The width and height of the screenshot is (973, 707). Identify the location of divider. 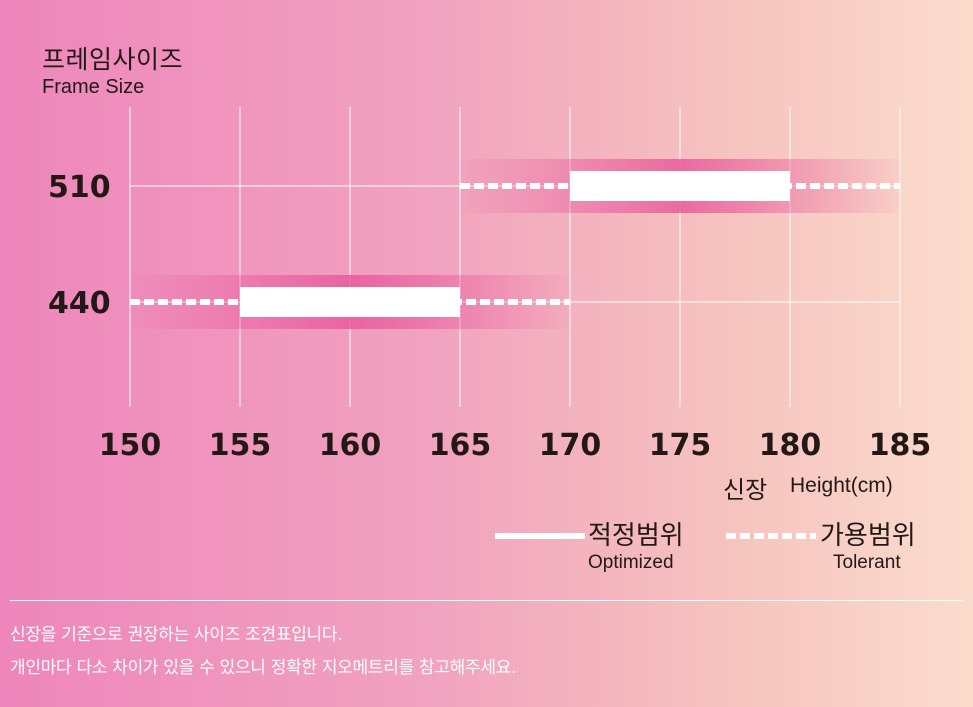
(486, 600).